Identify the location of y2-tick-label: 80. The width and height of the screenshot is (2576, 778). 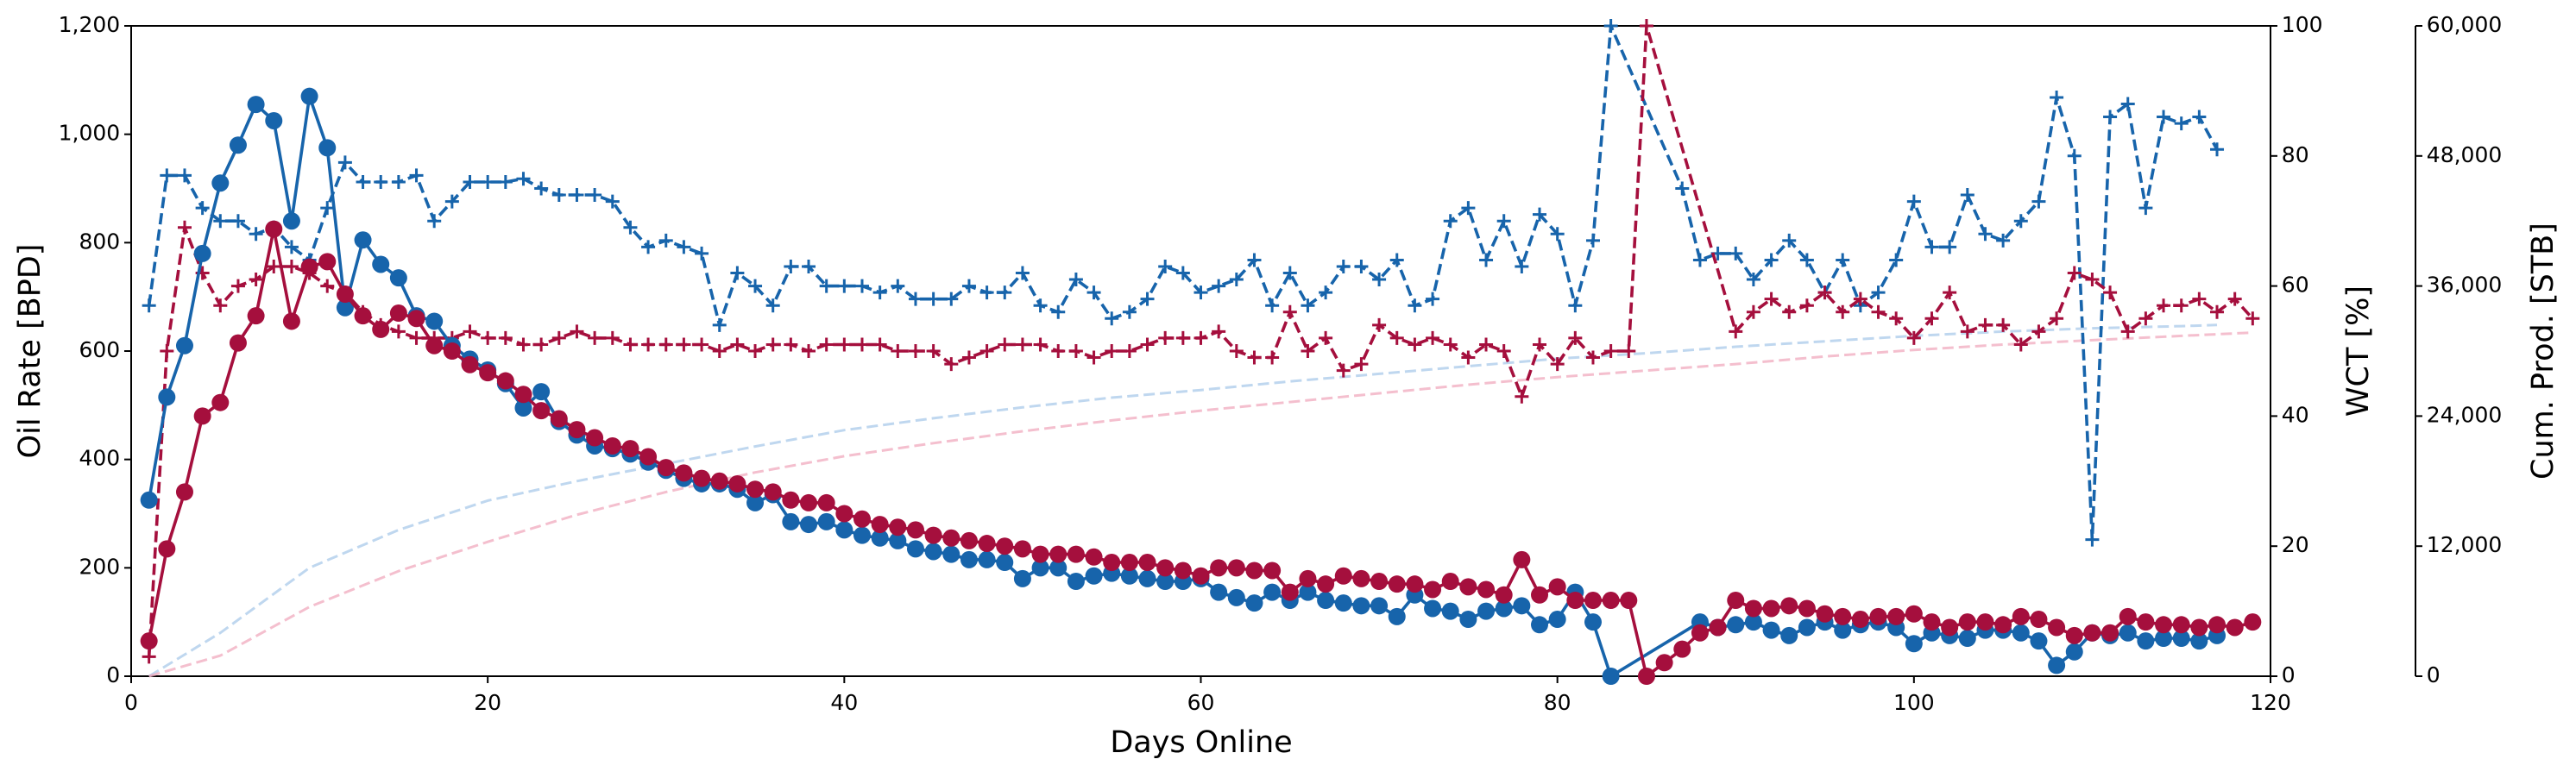
(2295, 154).